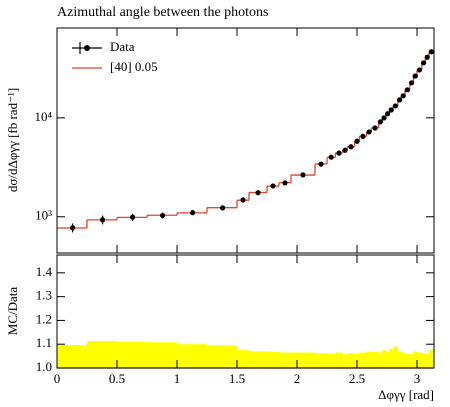 This screenshot has height=407, width=450. Describe the element at coordinates (122, 46) in the screenshot. I see `legend-label: Data` at that location.